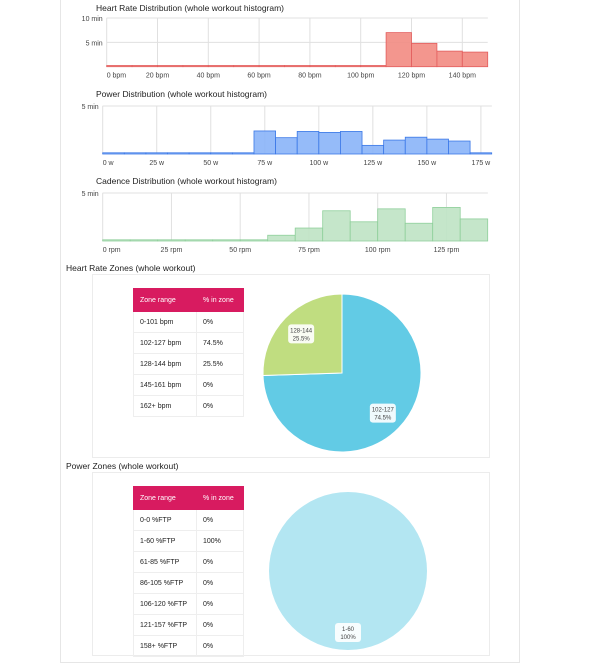  I want to click on x-tick-label: 140 bpm, so click(462, 76).